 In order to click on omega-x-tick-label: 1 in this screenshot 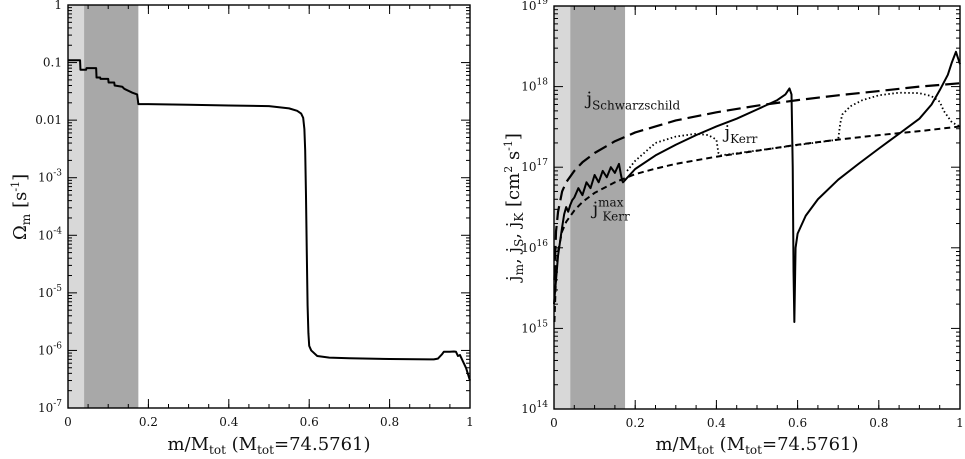, I will do `click(470, 422)`.